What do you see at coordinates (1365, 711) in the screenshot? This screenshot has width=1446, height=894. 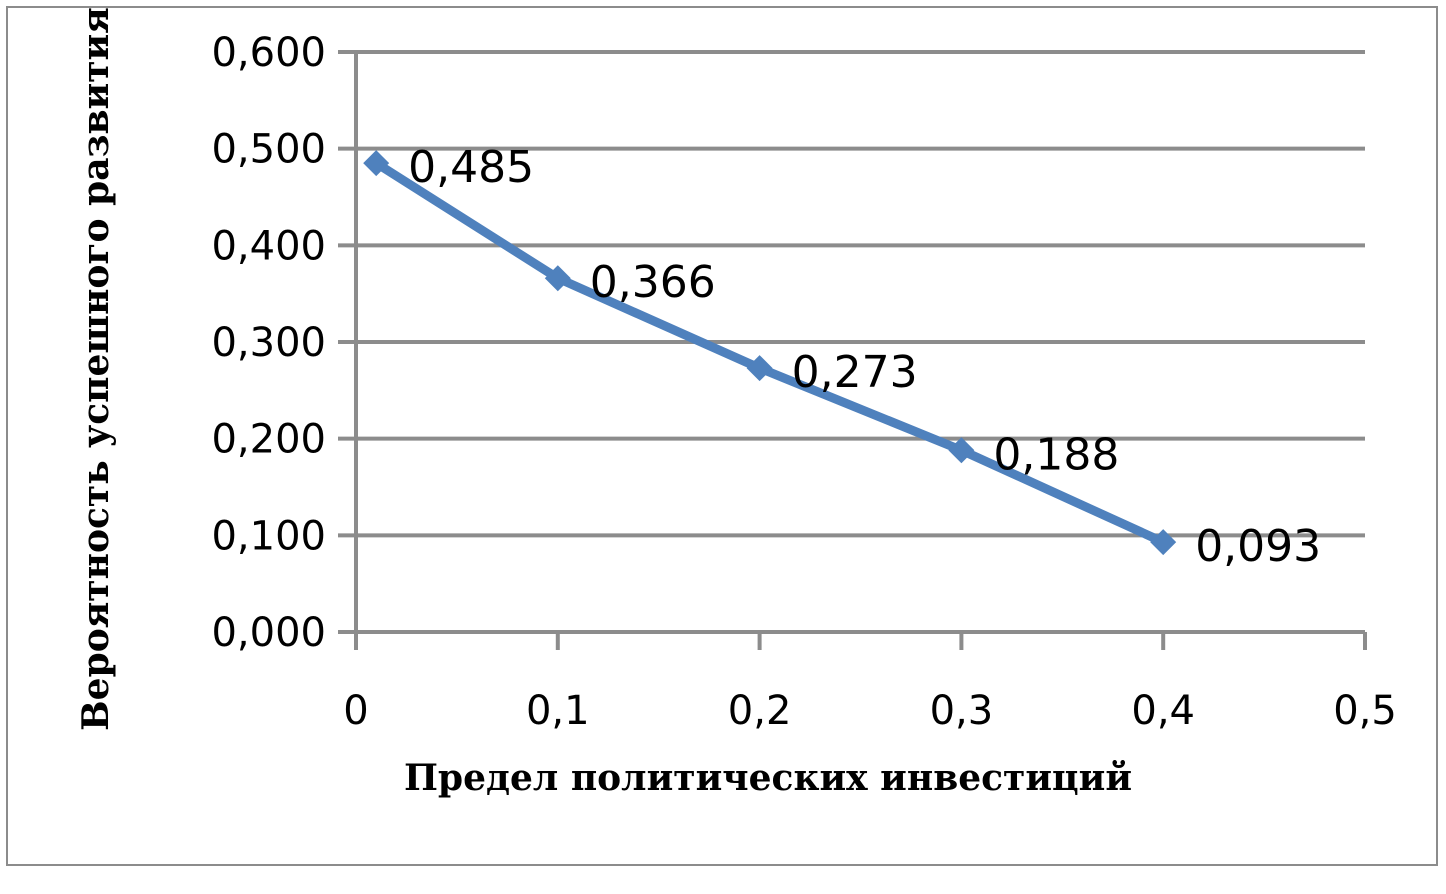 I see `x-tick-label: 0,5` at bounding box center [1365, 711].